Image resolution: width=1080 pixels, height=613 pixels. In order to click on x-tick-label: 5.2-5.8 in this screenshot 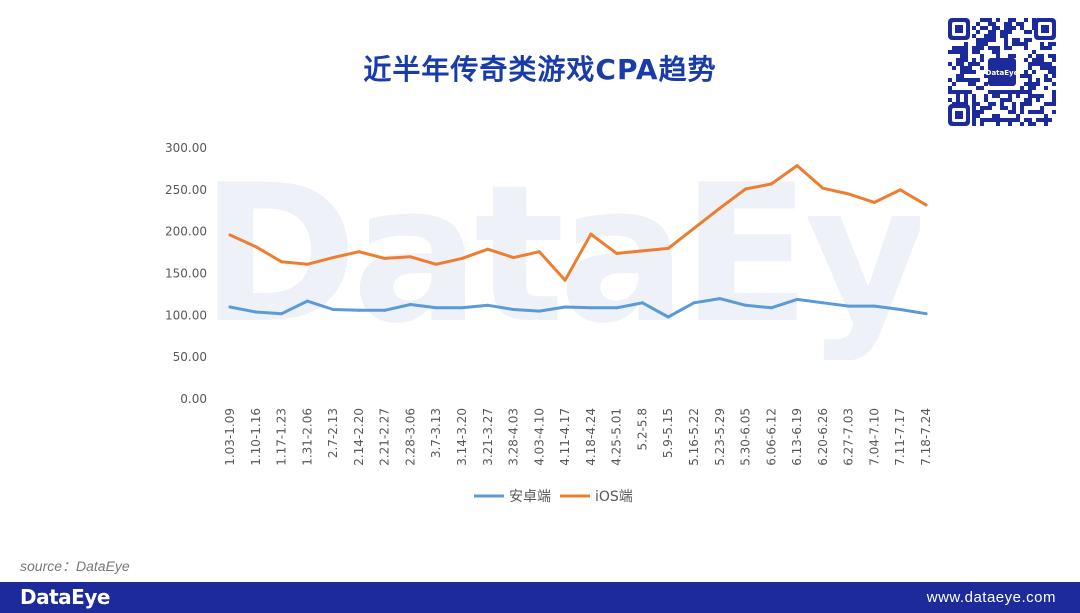, I will do `click(642, 429)`.